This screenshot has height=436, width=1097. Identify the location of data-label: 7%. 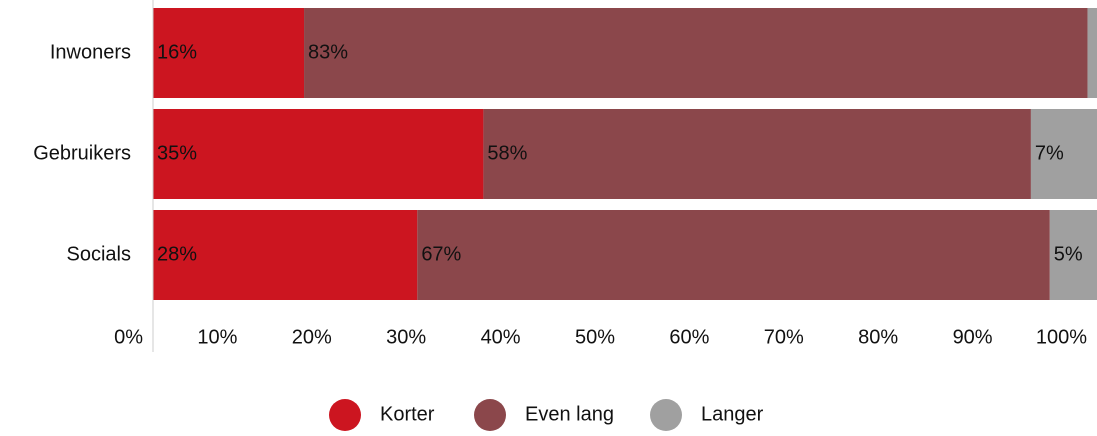
(1049, 153).